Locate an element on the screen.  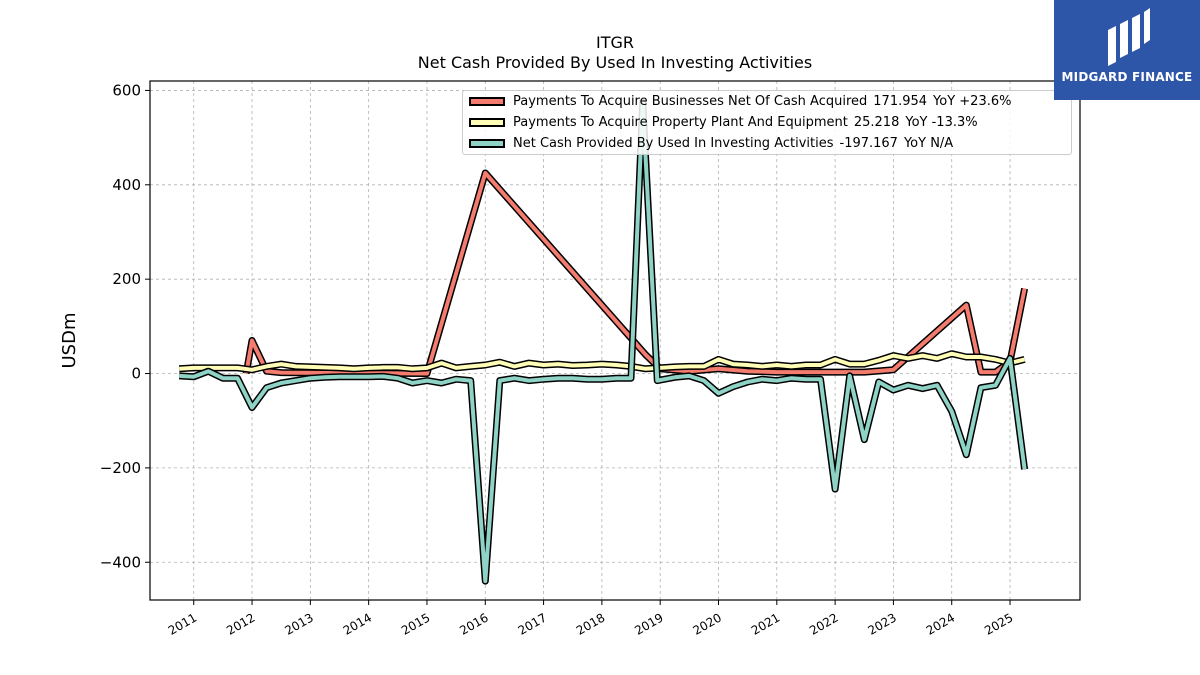
y-axis-label: USDm is located at coordinates (69, 341).